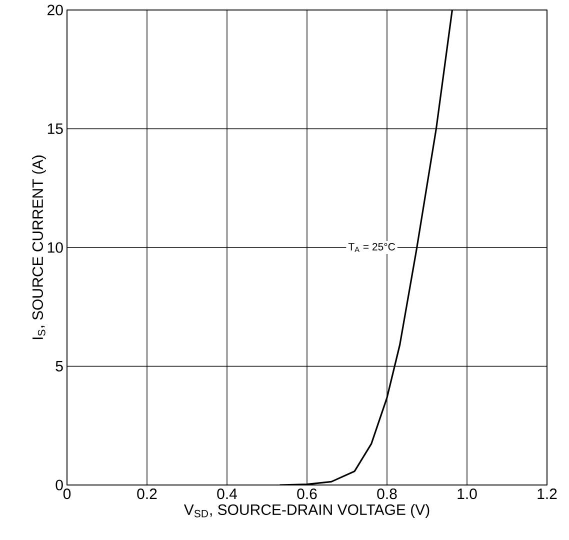  What do you see at coordinates (387, 494) in the screenshot?
I see `x-tick-label: 0.8` at bounding box center [387, 494].